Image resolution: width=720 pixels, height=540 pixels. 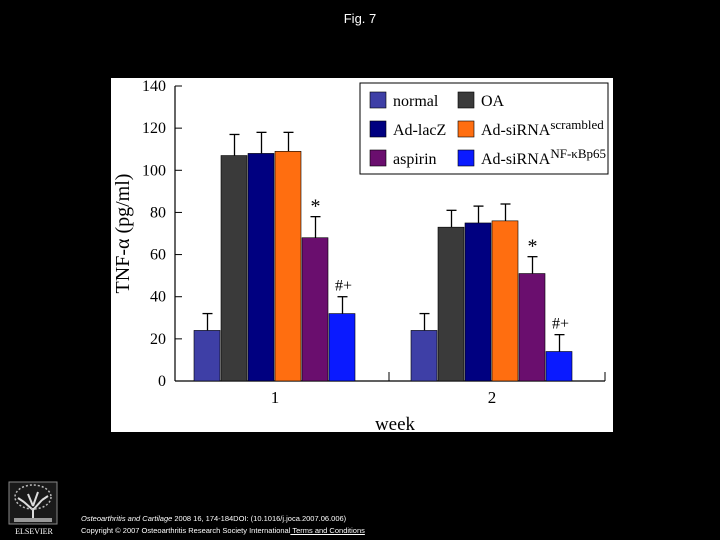 I want to click on y-tick-label: 60, so click(x=158, y=255).